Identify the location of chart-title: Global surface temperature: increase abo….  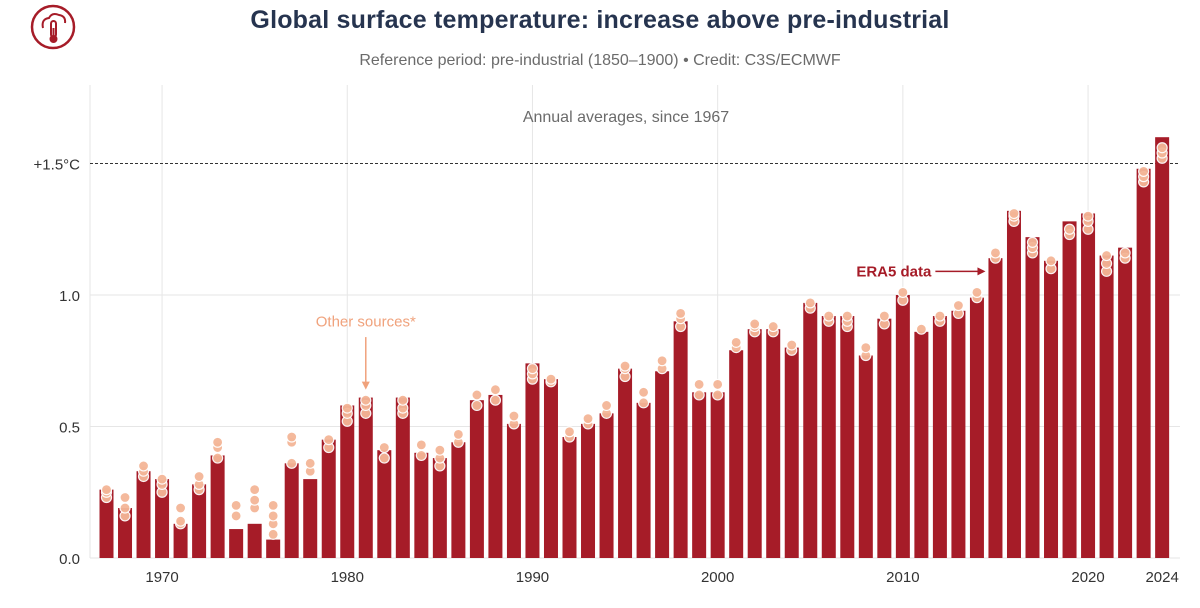
(600, 20).